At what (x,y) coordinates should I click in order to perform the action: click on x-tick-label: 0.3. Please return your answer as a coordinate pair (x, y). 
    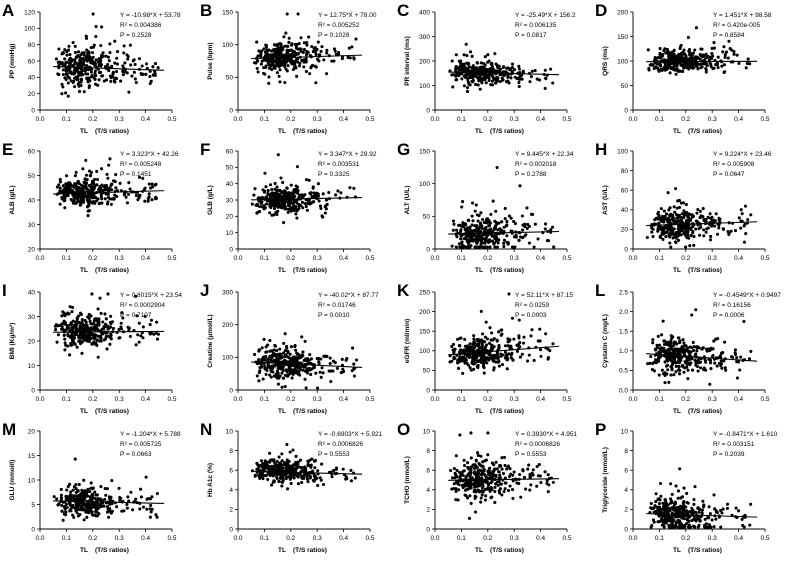
    Looking at the image, I should click on (712, 119).